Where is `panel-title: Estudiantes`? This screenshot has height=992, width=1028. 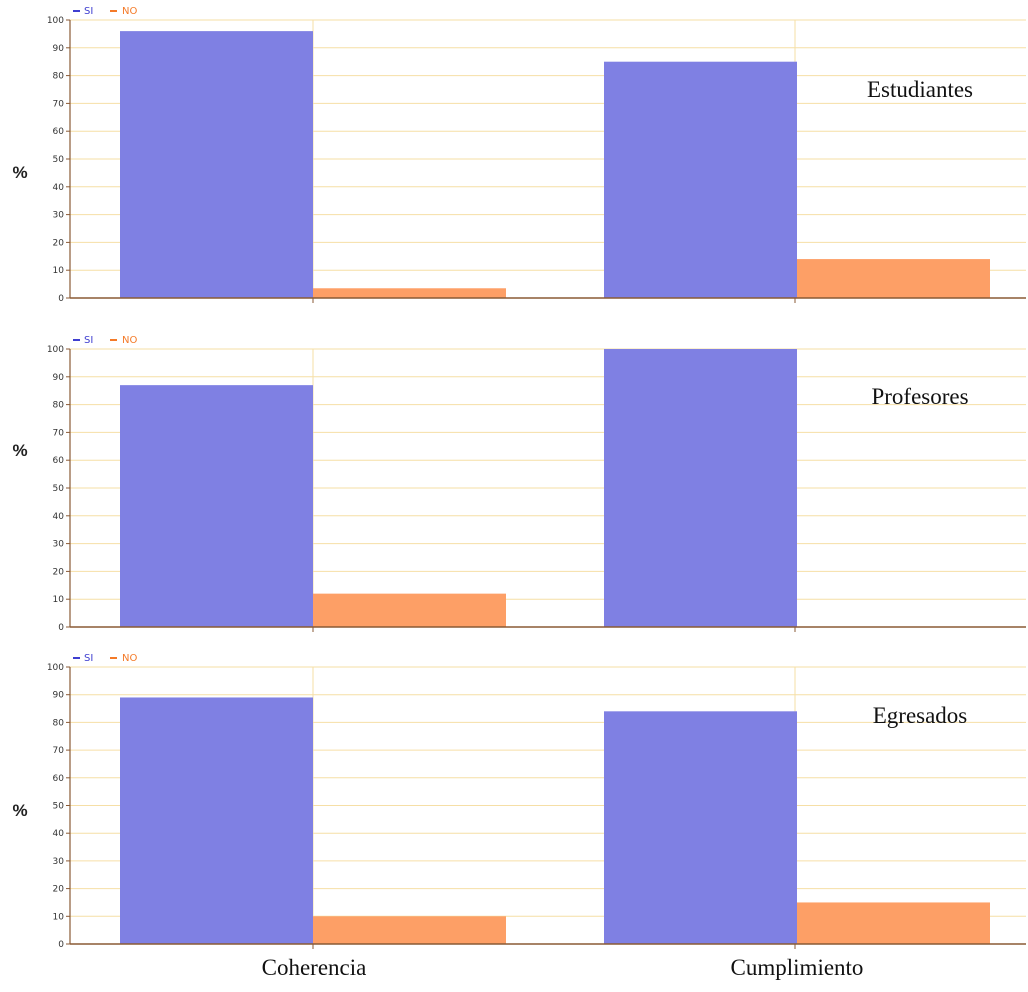
panel-title: Estudiantes is located at coordinates (920, 89).